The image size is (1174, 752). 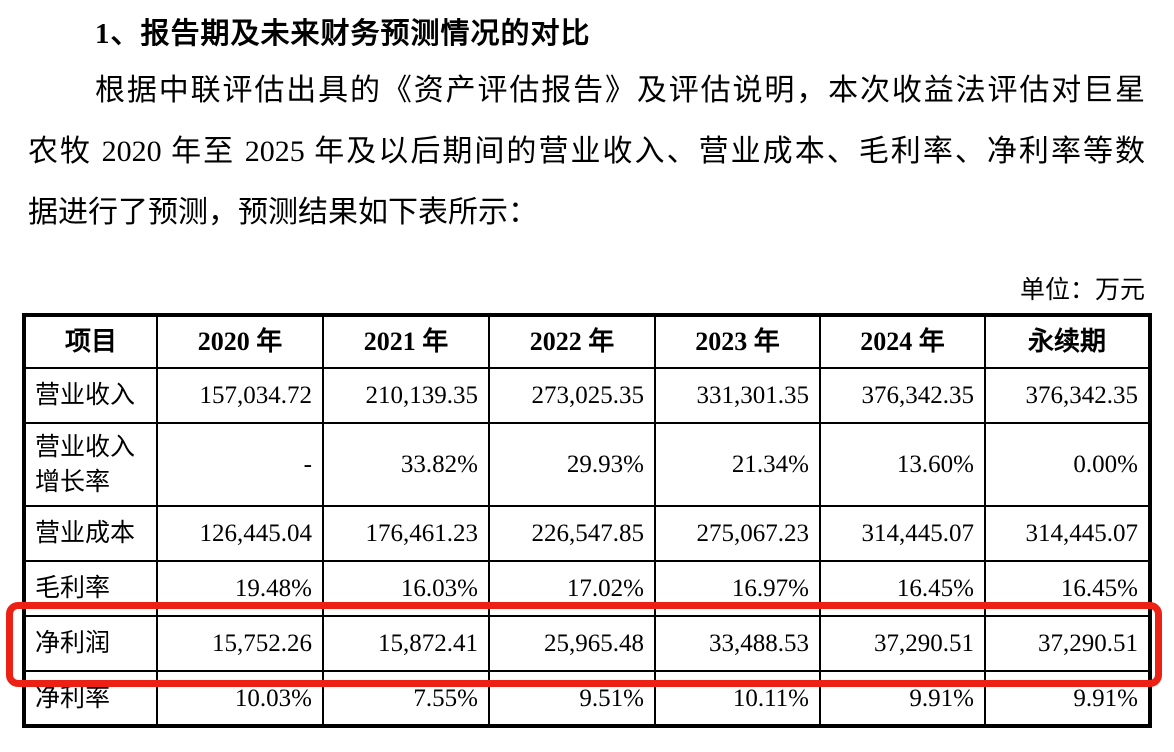 I want to click on cell-value: 16.97%, so click(x=737, y=588).